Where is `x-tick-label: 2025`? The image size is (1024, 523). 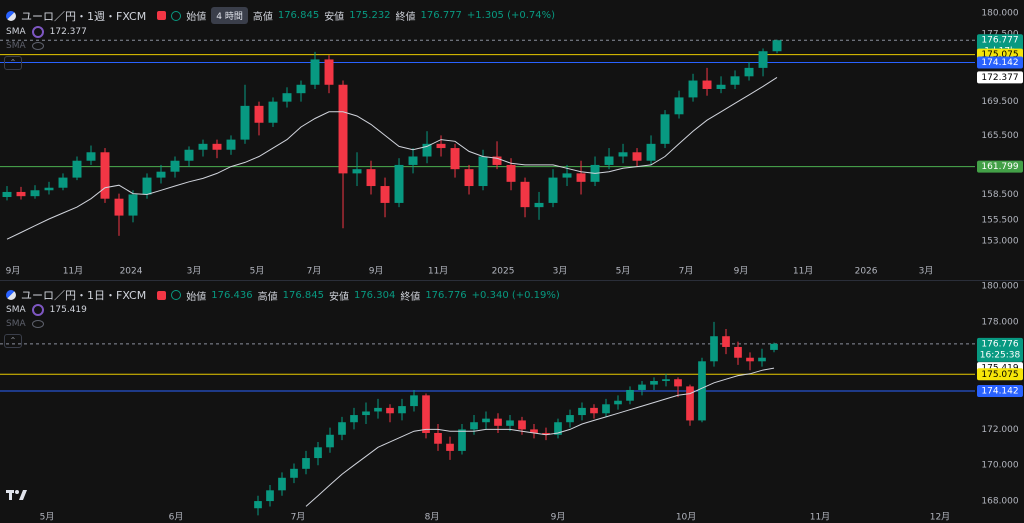 x-tick-label: 2025 is located at coordinates (503, 272).